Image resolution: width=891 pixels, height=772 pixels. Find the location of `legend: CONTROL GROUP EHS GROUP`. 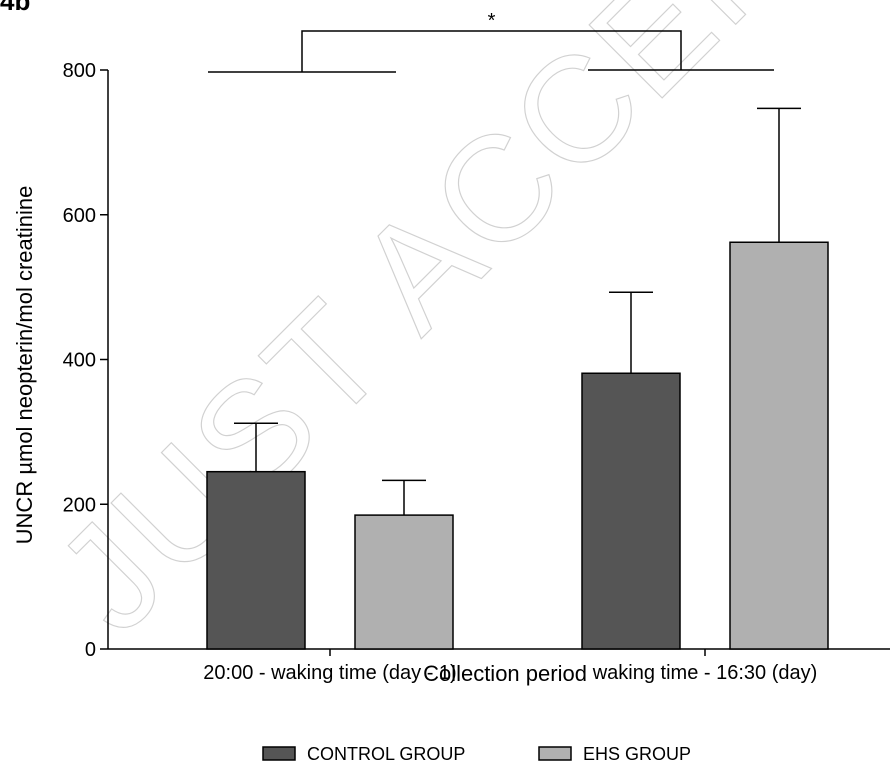

legend: CONTROL GROUP EHS GROUP is located at coordinates (476, 754).